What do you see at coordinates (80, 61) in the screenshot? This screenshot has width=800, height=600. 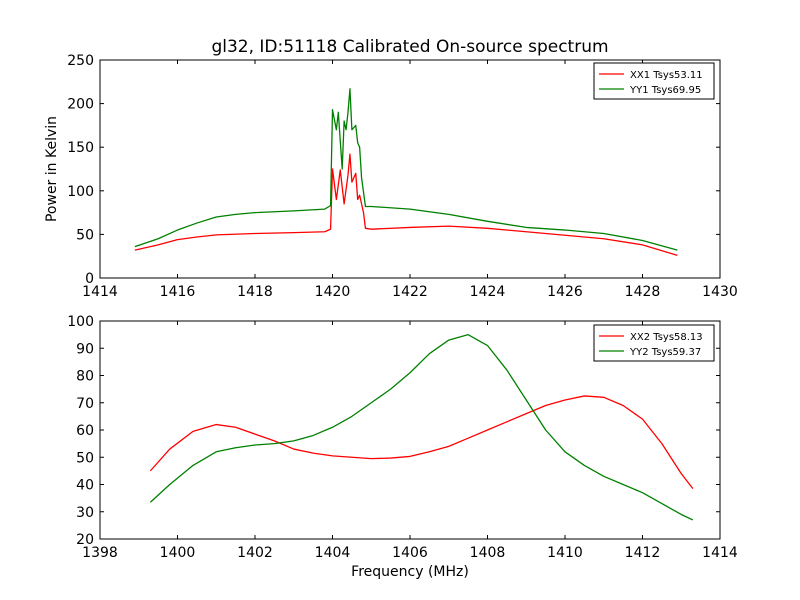 I see `y-tick-label: 250` at bounding box center [80, 61].